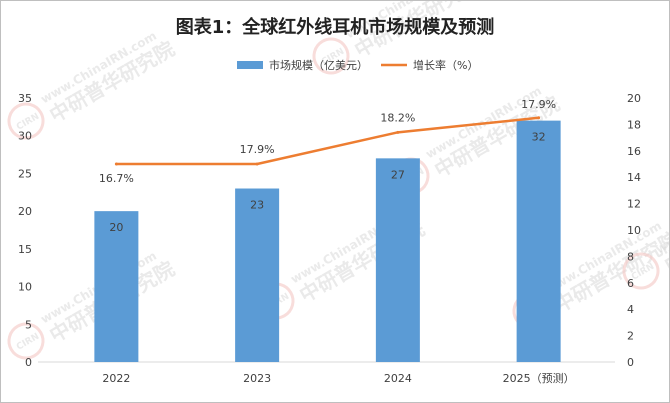 The image size is (670, 403). Describe the element at coordinates (25, 211) in the screenshot. I see `y-left-tick-label: 20` at that location.